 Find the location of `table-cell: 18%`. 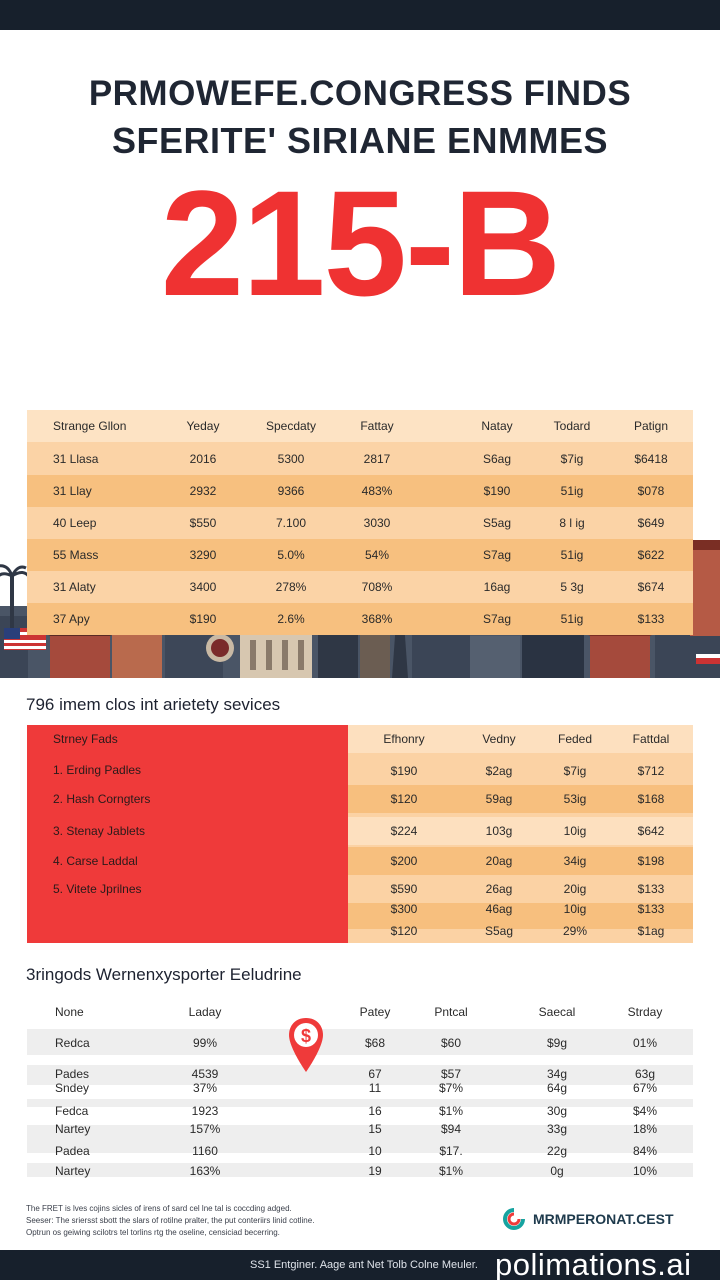

table-cell: 18% is located at coordinates (645, 1129).